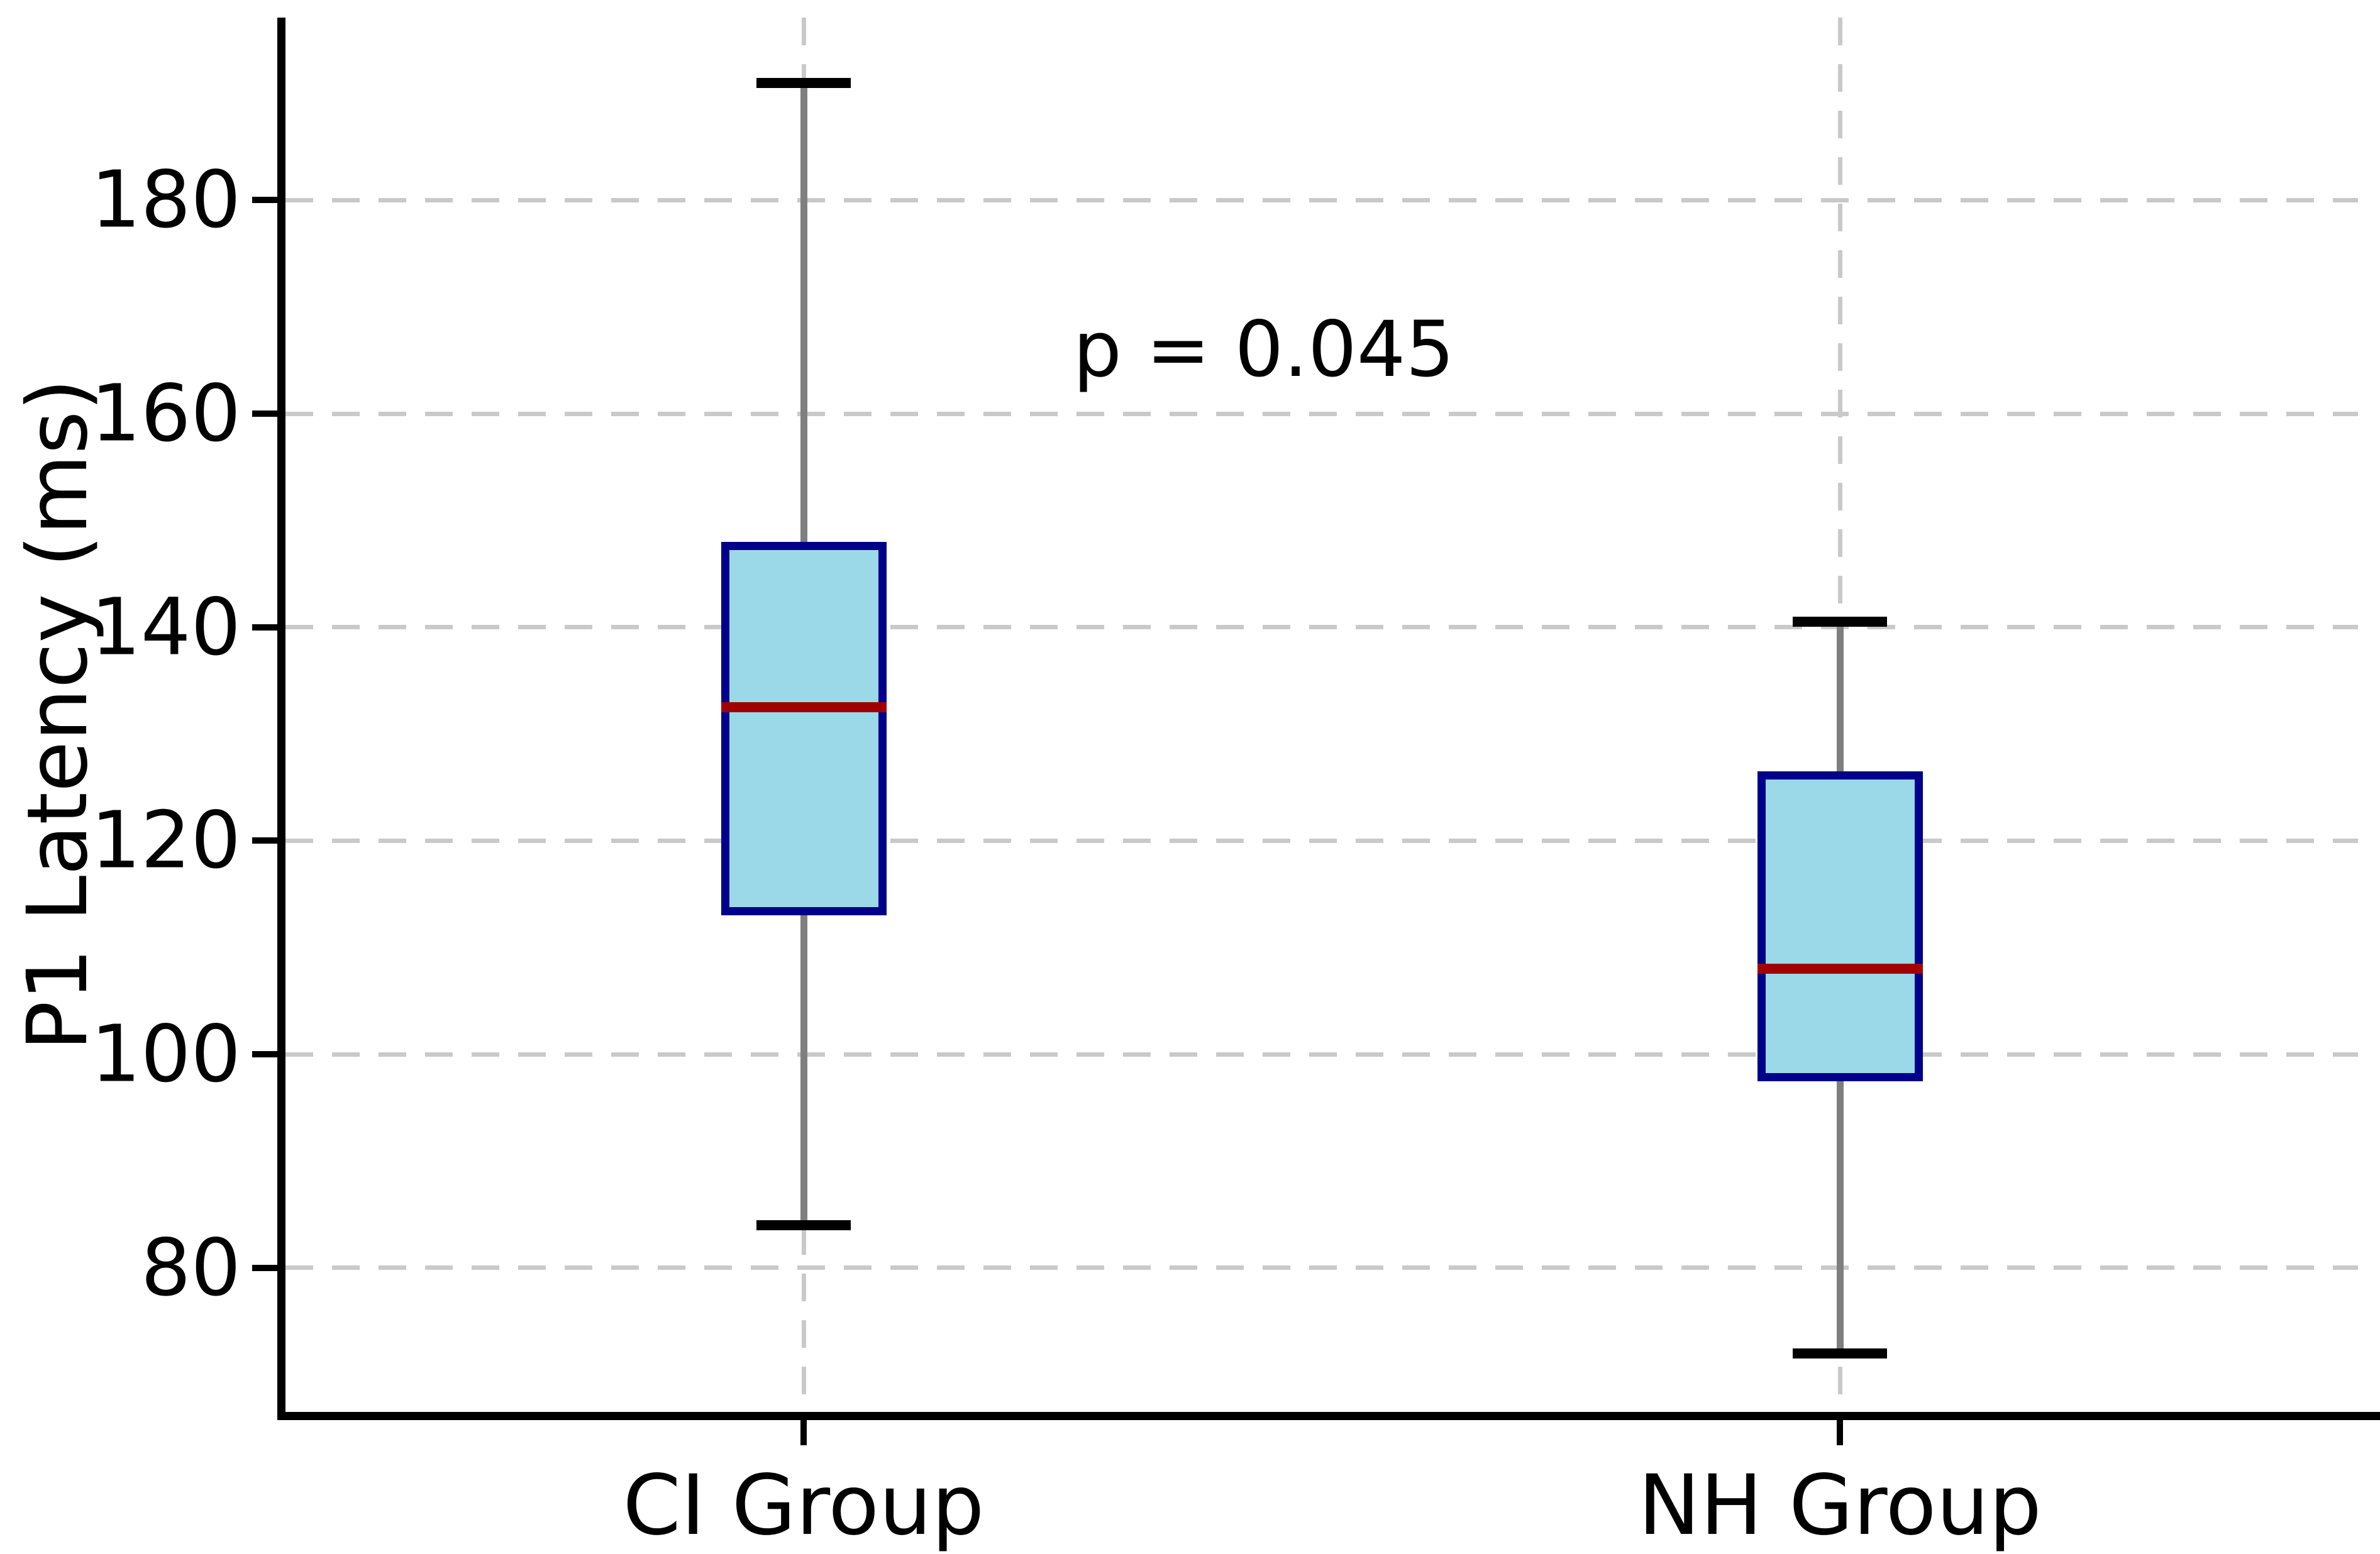 The width and height of the screenshot is (2380, 1554). What do you see at coordinates (57, 714) in the screenshot?
I see `y-axis-label: P1 Latency (ms)` at bounding box center [57, 714].